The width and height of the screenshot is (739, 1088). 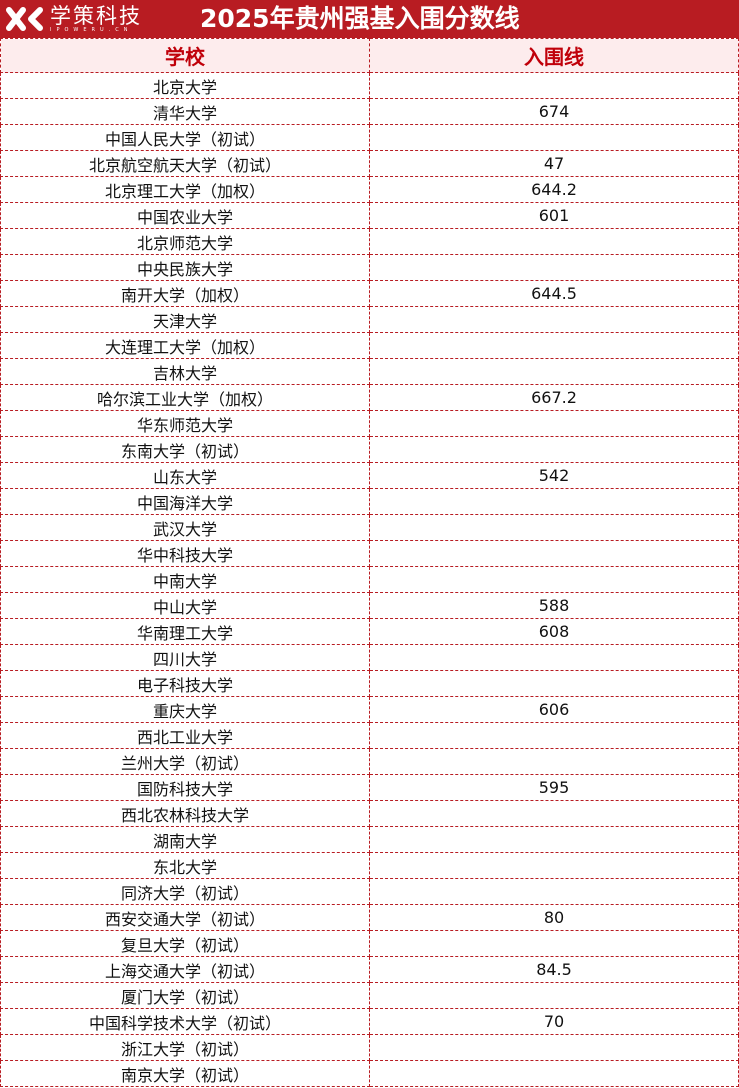 What do you see at coordinates (185, 917) in the screenshot?
I see `school-cell: 西安交通大学（初试）` at bounding box center [185, 917].